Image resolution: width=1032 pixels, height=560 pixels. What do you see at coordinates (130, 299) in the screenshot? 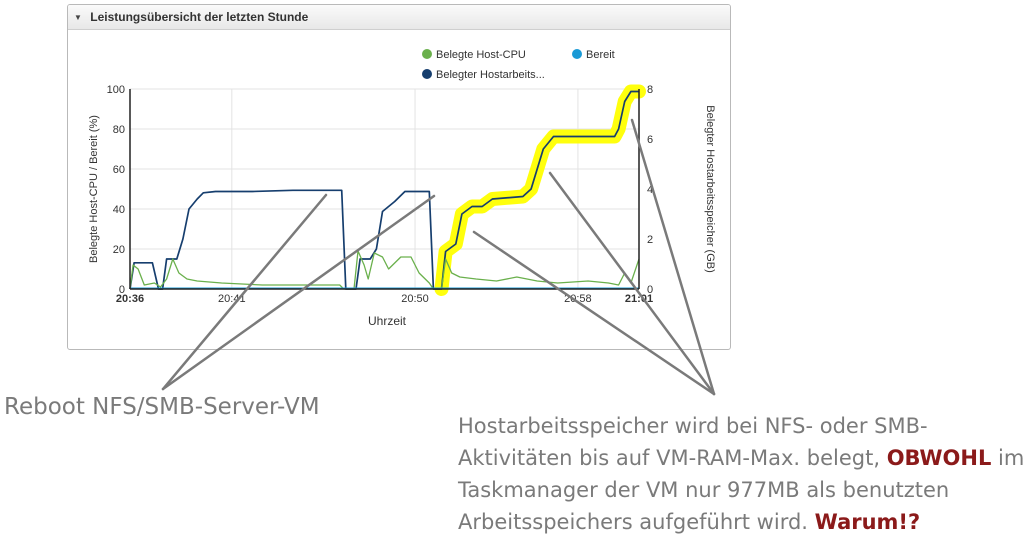
I see `x-tick-label: 20:36` at bounding box center [130, 299].